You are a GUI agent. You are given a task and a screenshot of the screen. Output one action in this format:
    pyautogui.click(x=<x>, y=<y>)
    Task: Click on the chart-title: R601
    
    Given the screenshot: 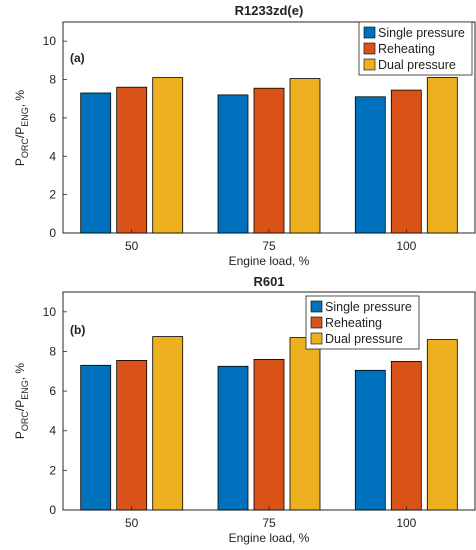 What is the action you would take?
    pyautogui.click(x=268, y=281)
    